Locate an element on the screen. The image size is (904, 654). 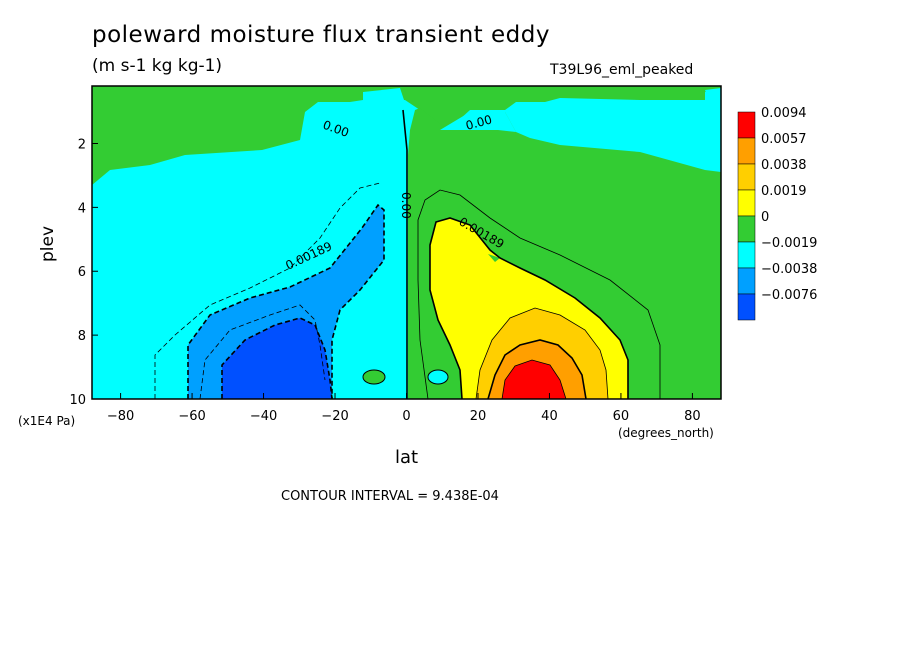
x-tick-label: 40 is located at coordinates (549, 416).